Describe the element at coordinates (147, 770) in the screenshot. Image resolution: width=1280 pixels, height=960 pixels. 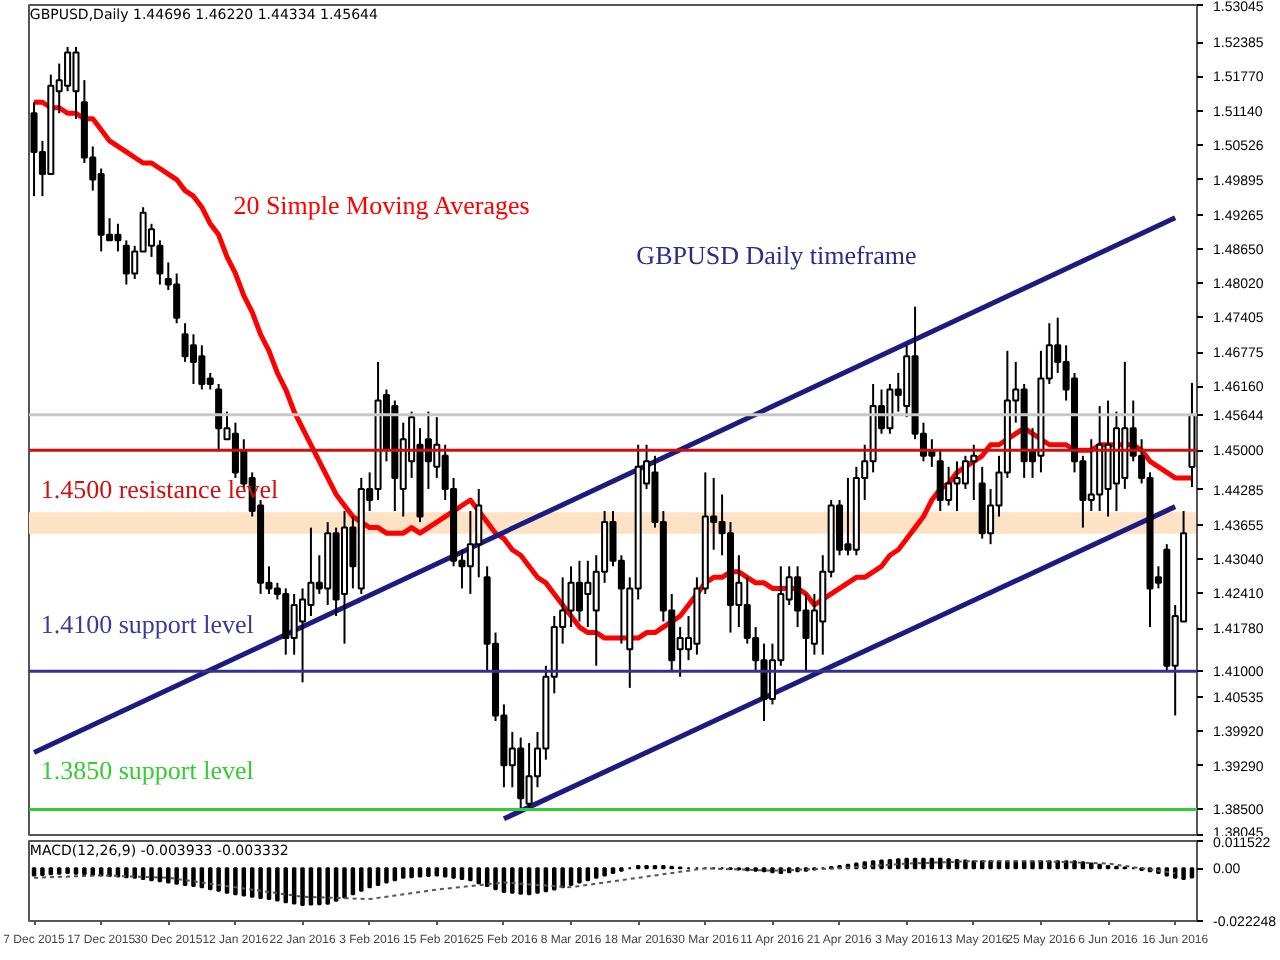
I see `annotation: 1.3850 support level` at that location.